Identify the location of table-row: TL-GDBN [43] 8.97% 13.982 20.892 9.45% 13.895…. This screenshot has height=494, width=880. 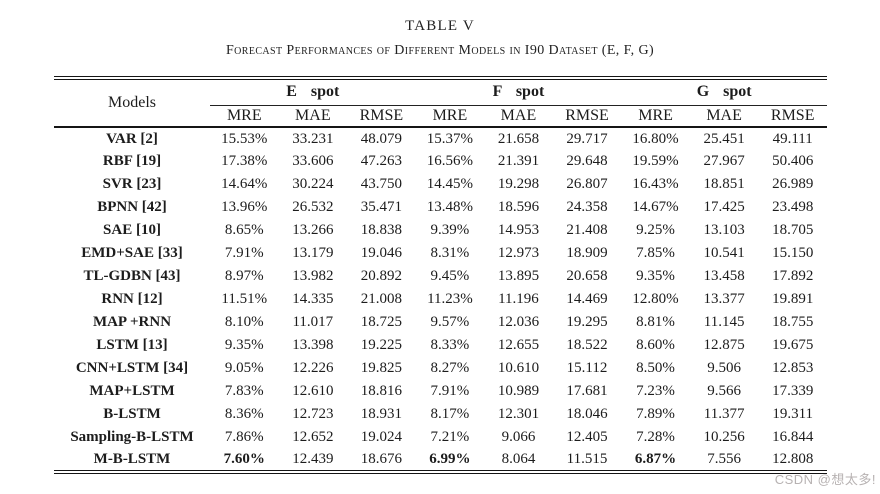
(440, 276).